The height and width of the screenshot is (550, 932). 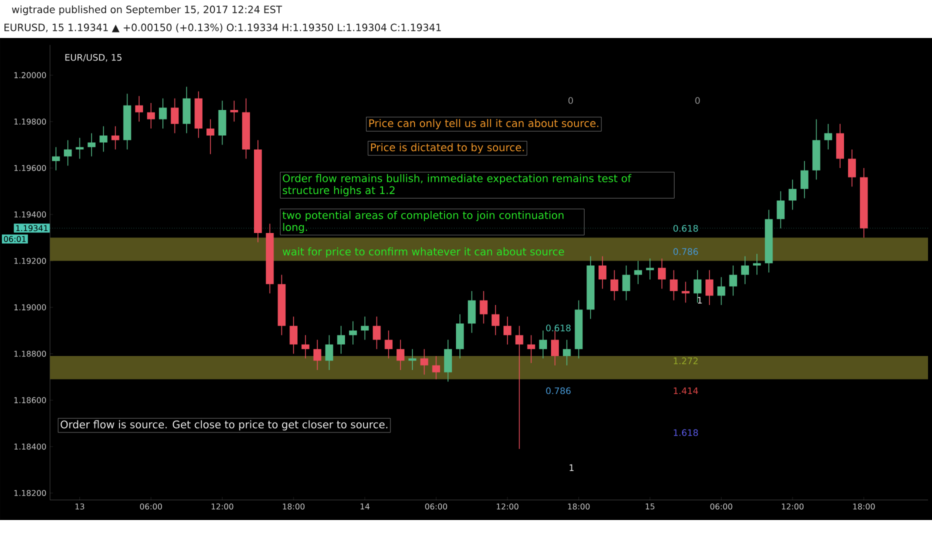 What do you see at coordinates (686, 391) in the screenshot?
I see `annotation: 1.414` at bounding box center [686, 391].